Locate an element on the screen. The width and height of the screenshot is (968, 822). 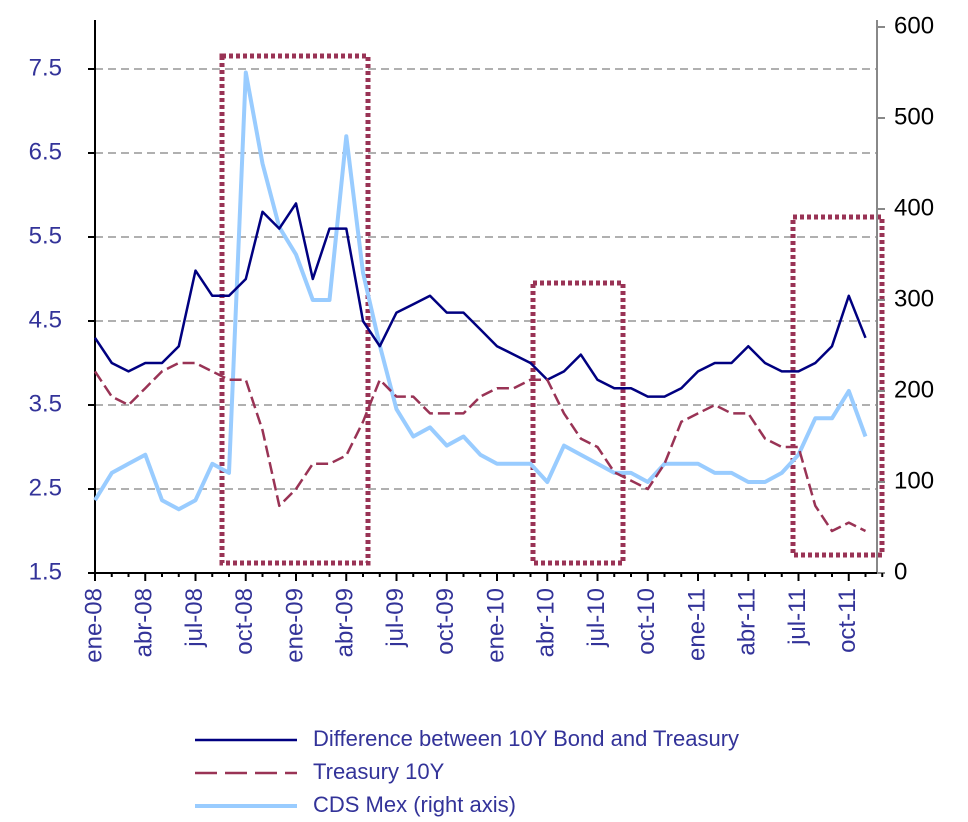
x-tick-label: abr-11 is located at coordinates (747, 622).